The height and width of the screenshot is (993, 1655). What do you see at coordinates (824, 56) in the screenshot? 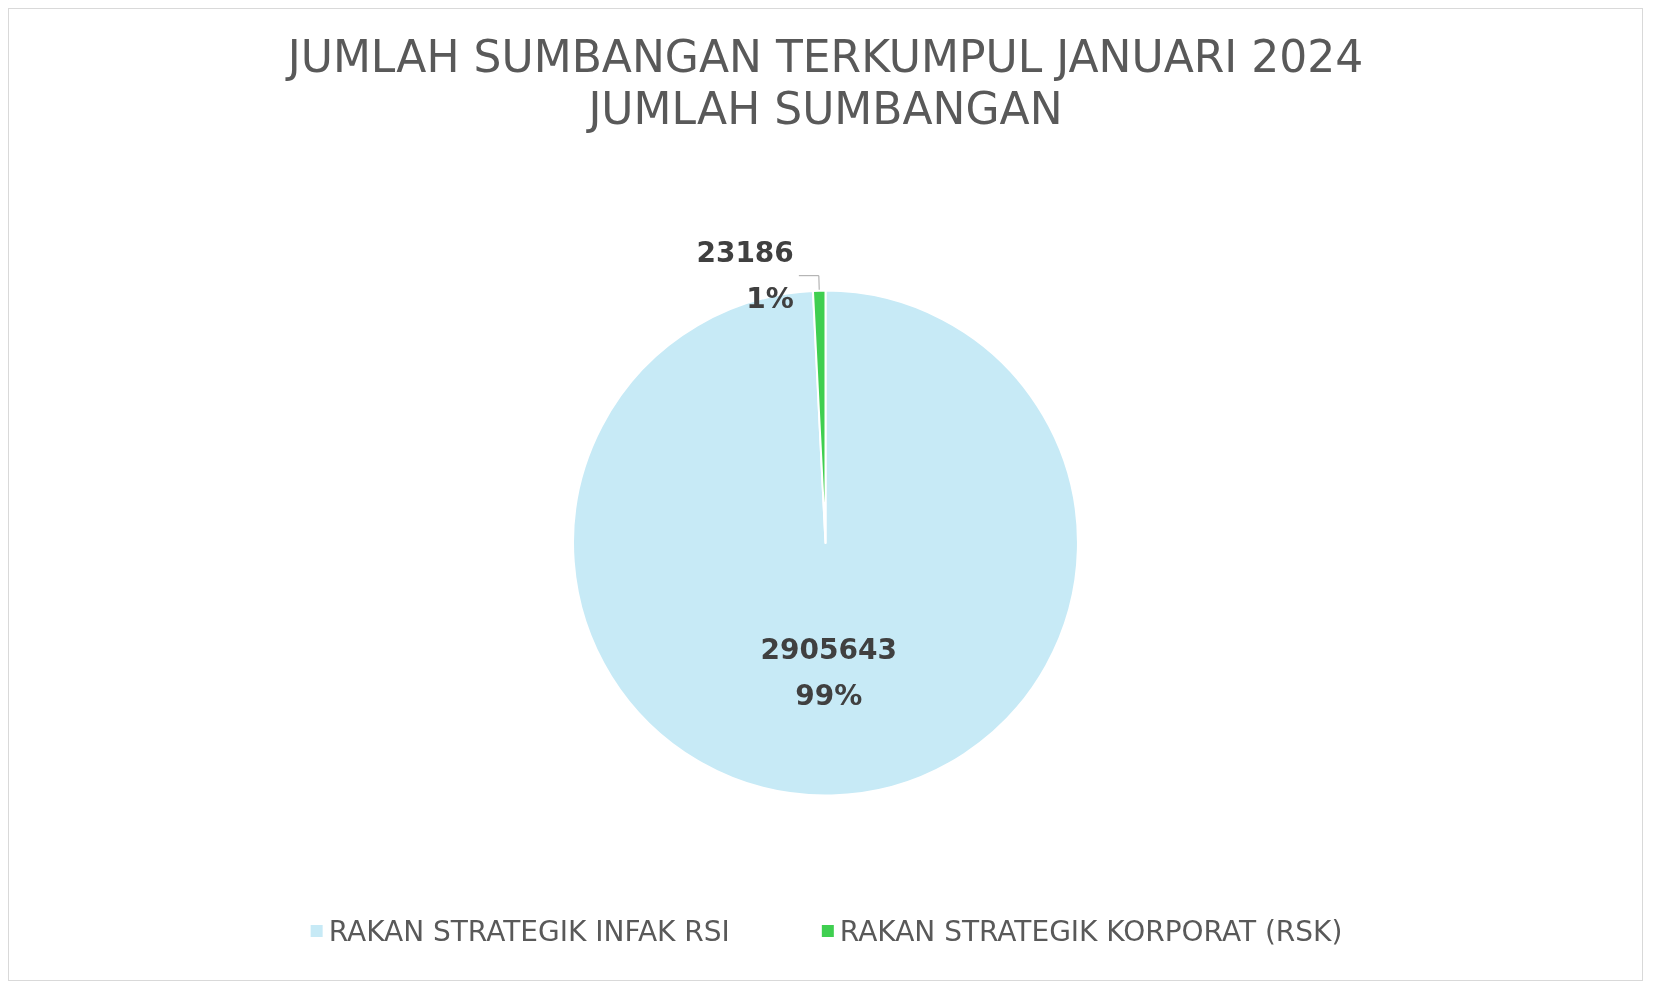
I see `chart-title: JUMLAH SUMBANGAN TERKUMPUL JANUARI 2024` at bounding box center [824, 56].